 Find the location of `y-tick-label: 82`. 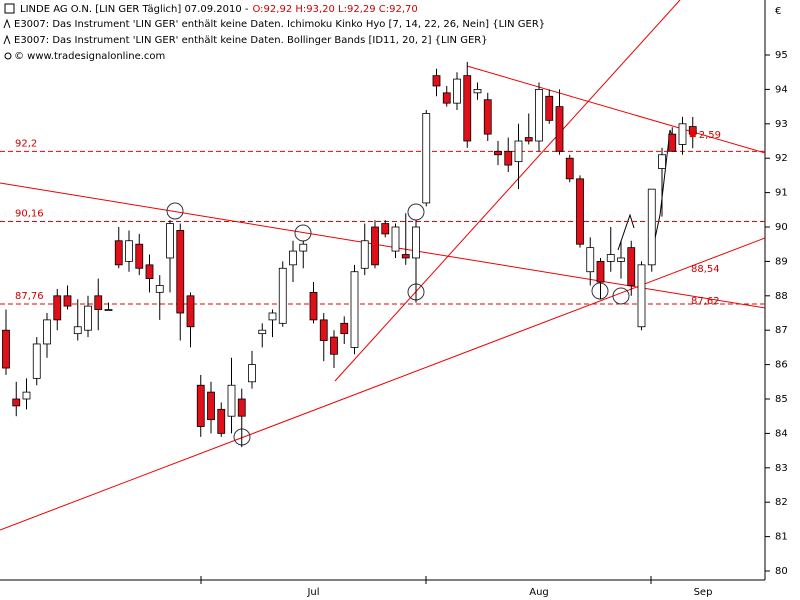

y-tick-label: 82 is located at coordinates (781, 502).